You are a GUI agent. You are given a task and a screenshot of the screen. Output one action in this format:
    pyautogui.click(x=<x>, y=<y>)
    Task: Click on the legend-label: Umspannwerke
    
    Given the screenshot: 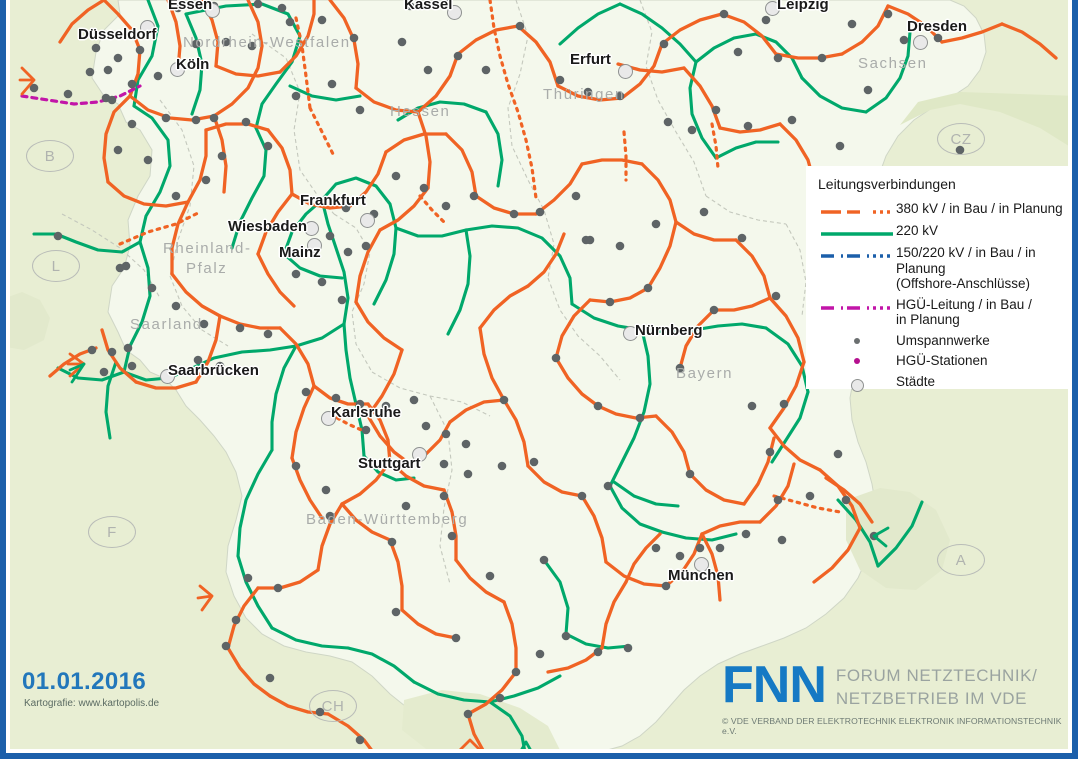 What is the action you would take?
    pyautogui.click(x=943, y=340)
    